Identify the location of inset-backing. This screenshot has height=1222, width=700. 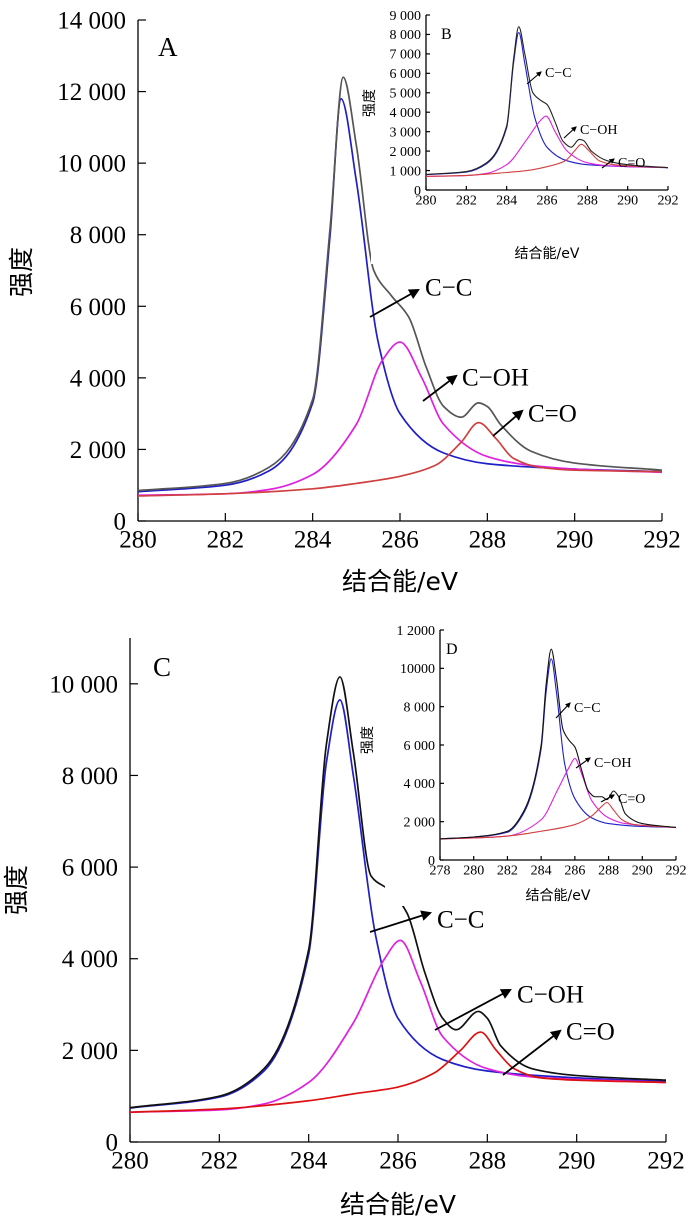
(533, 762).